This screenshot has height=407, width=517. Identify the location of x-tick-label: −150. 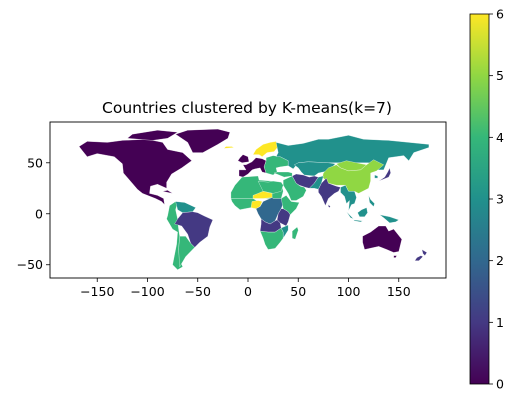
(97, 291).